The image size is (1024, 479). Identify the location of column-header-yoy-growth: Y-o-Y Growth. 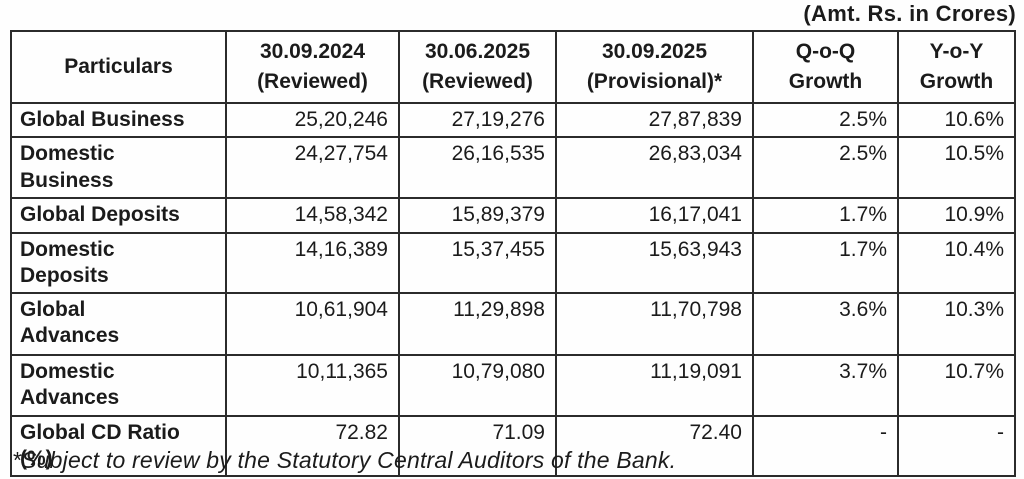
(956, 67).